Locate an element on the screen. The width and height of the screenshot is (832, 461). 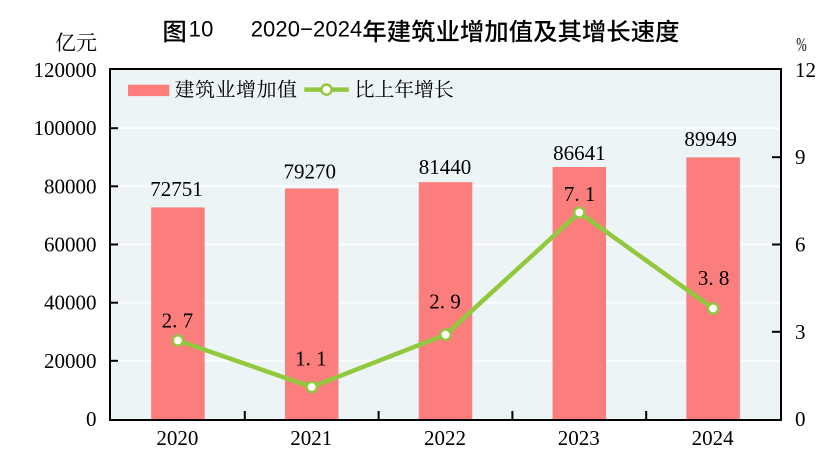
svg-text: 89949 is located at coordinates (710, 139).